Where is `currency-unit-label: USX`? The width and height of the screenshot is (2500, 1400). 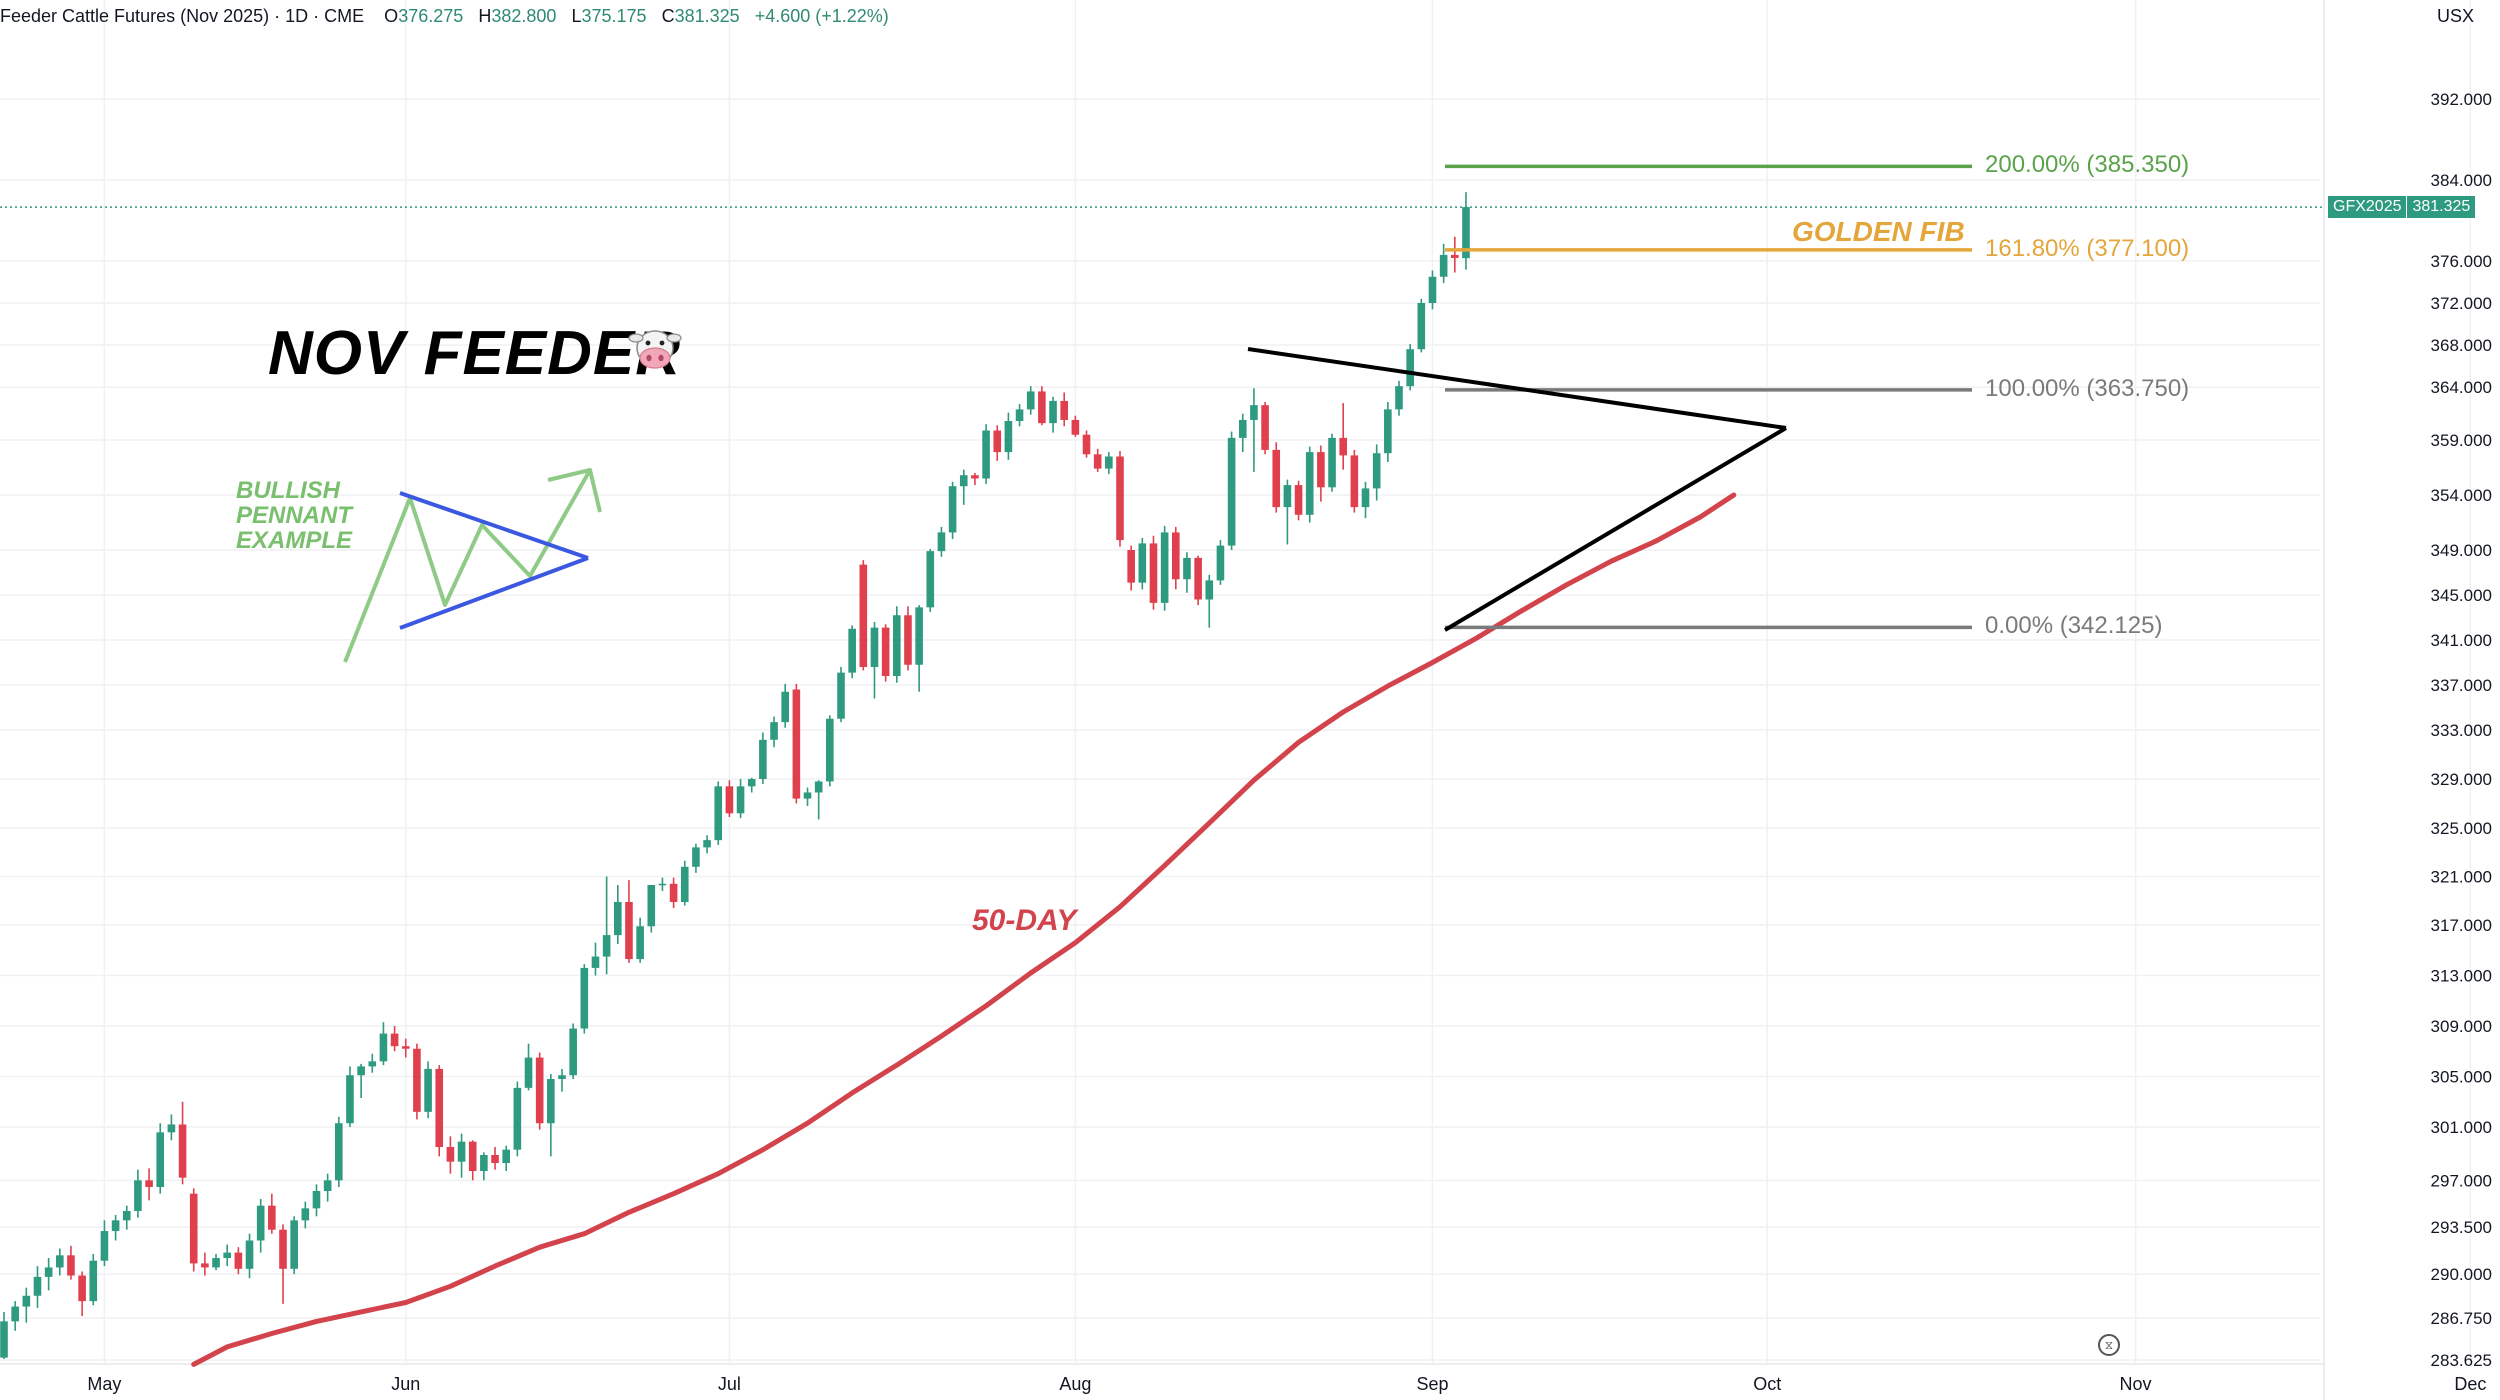 currency-unit-label: USX is located at coordinates (2455, 16).